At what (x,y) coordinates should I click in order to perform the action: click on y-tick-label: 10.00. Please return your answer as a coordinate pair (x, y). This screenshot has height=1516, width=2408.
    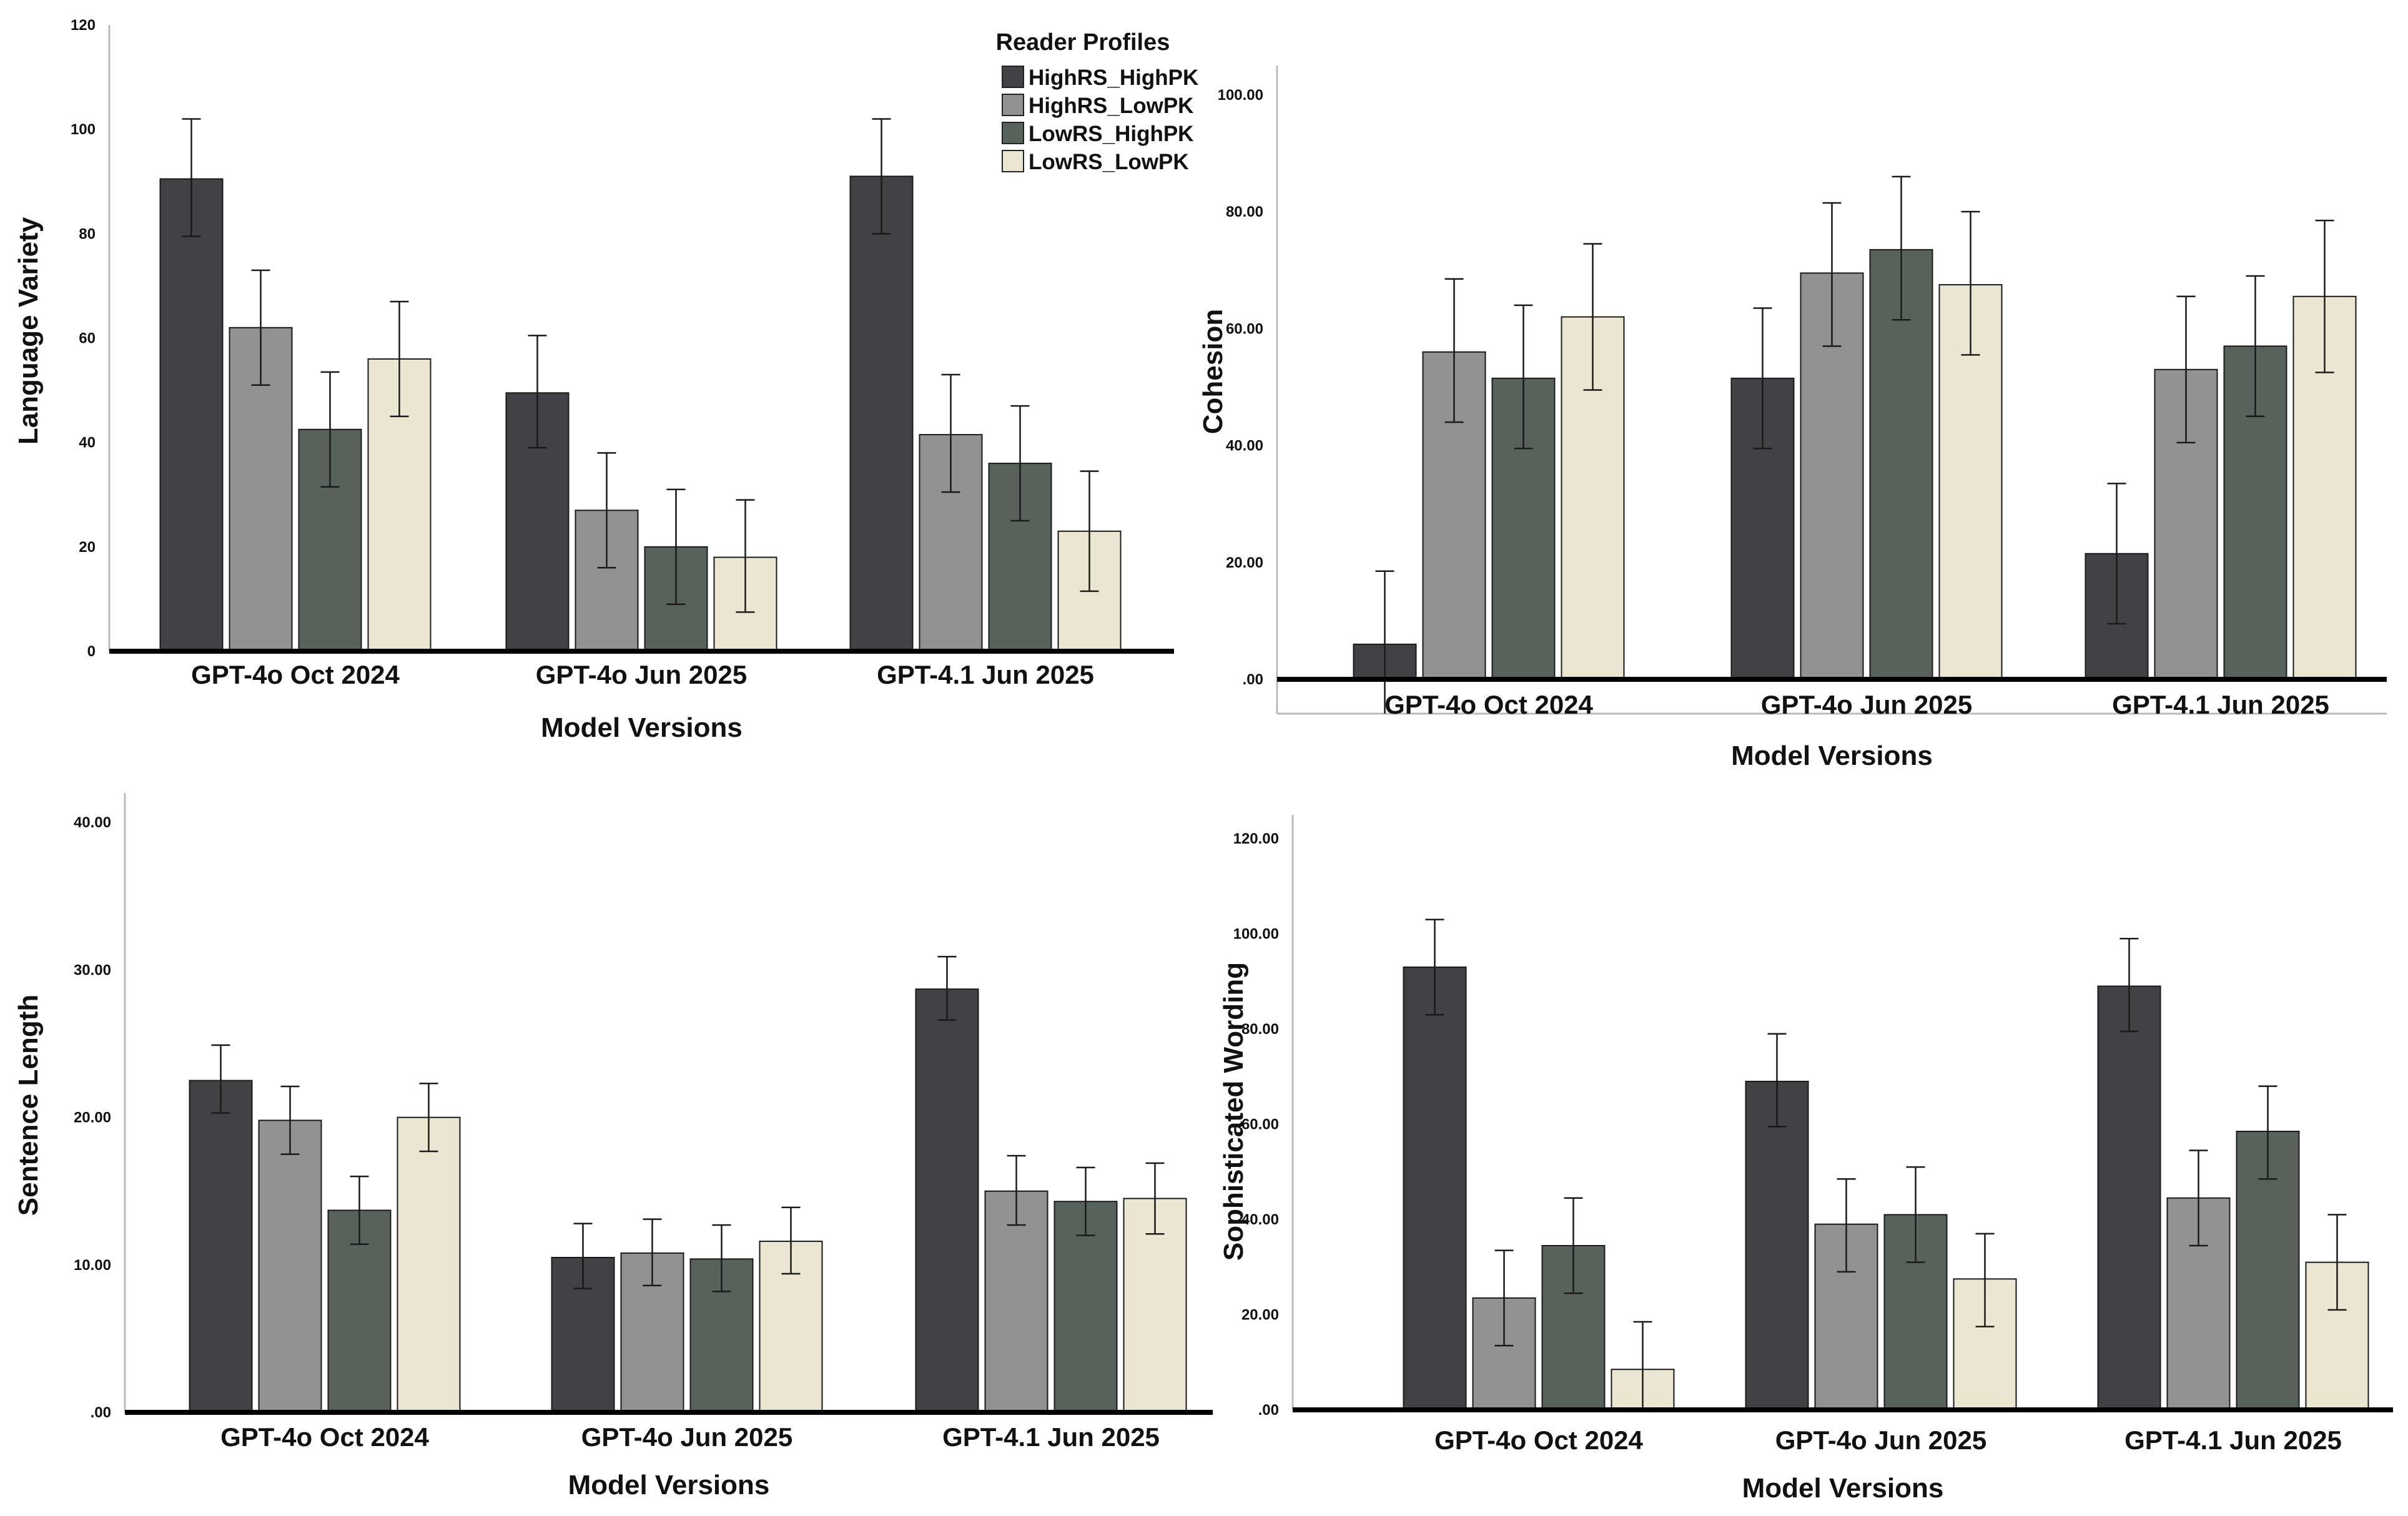
    Looking at the image, I should click on (92, 1265).